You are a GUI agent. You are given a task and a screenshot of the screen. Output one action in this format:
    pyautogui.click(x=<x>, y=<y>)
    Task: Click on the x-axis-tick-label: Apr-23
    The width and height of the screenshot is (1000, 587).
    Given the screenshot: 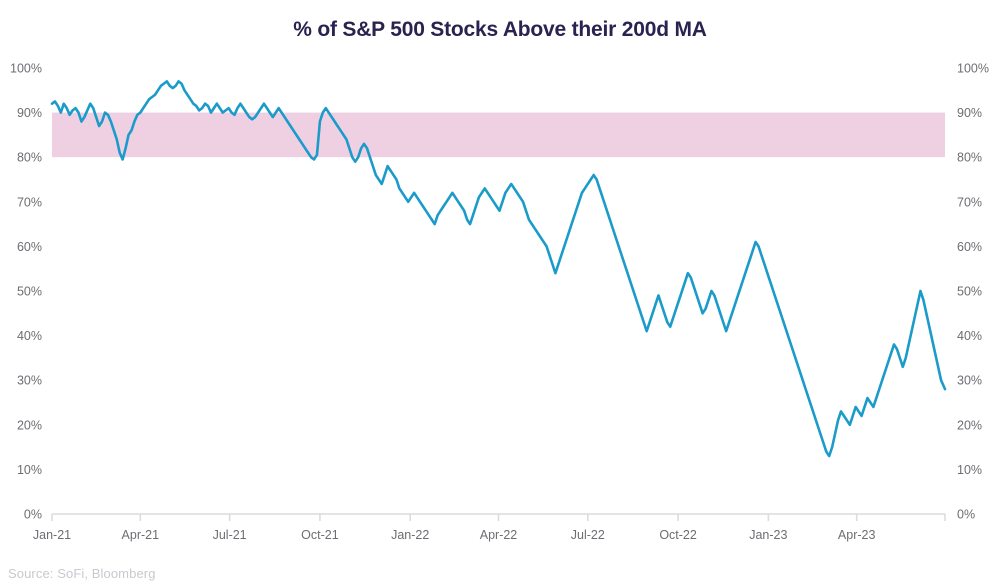 What is the action you would take?
    pyautogui.click(x=857, y=535)
    